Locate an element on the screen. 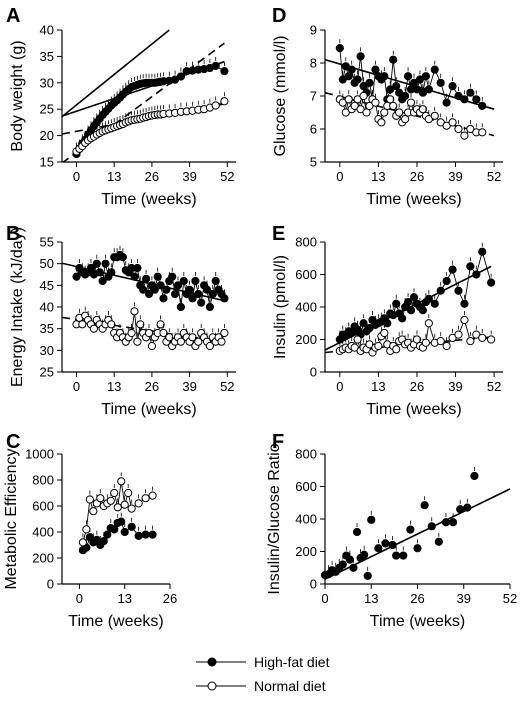  y-tick-label: 400 is located at coordinates (306, 519).